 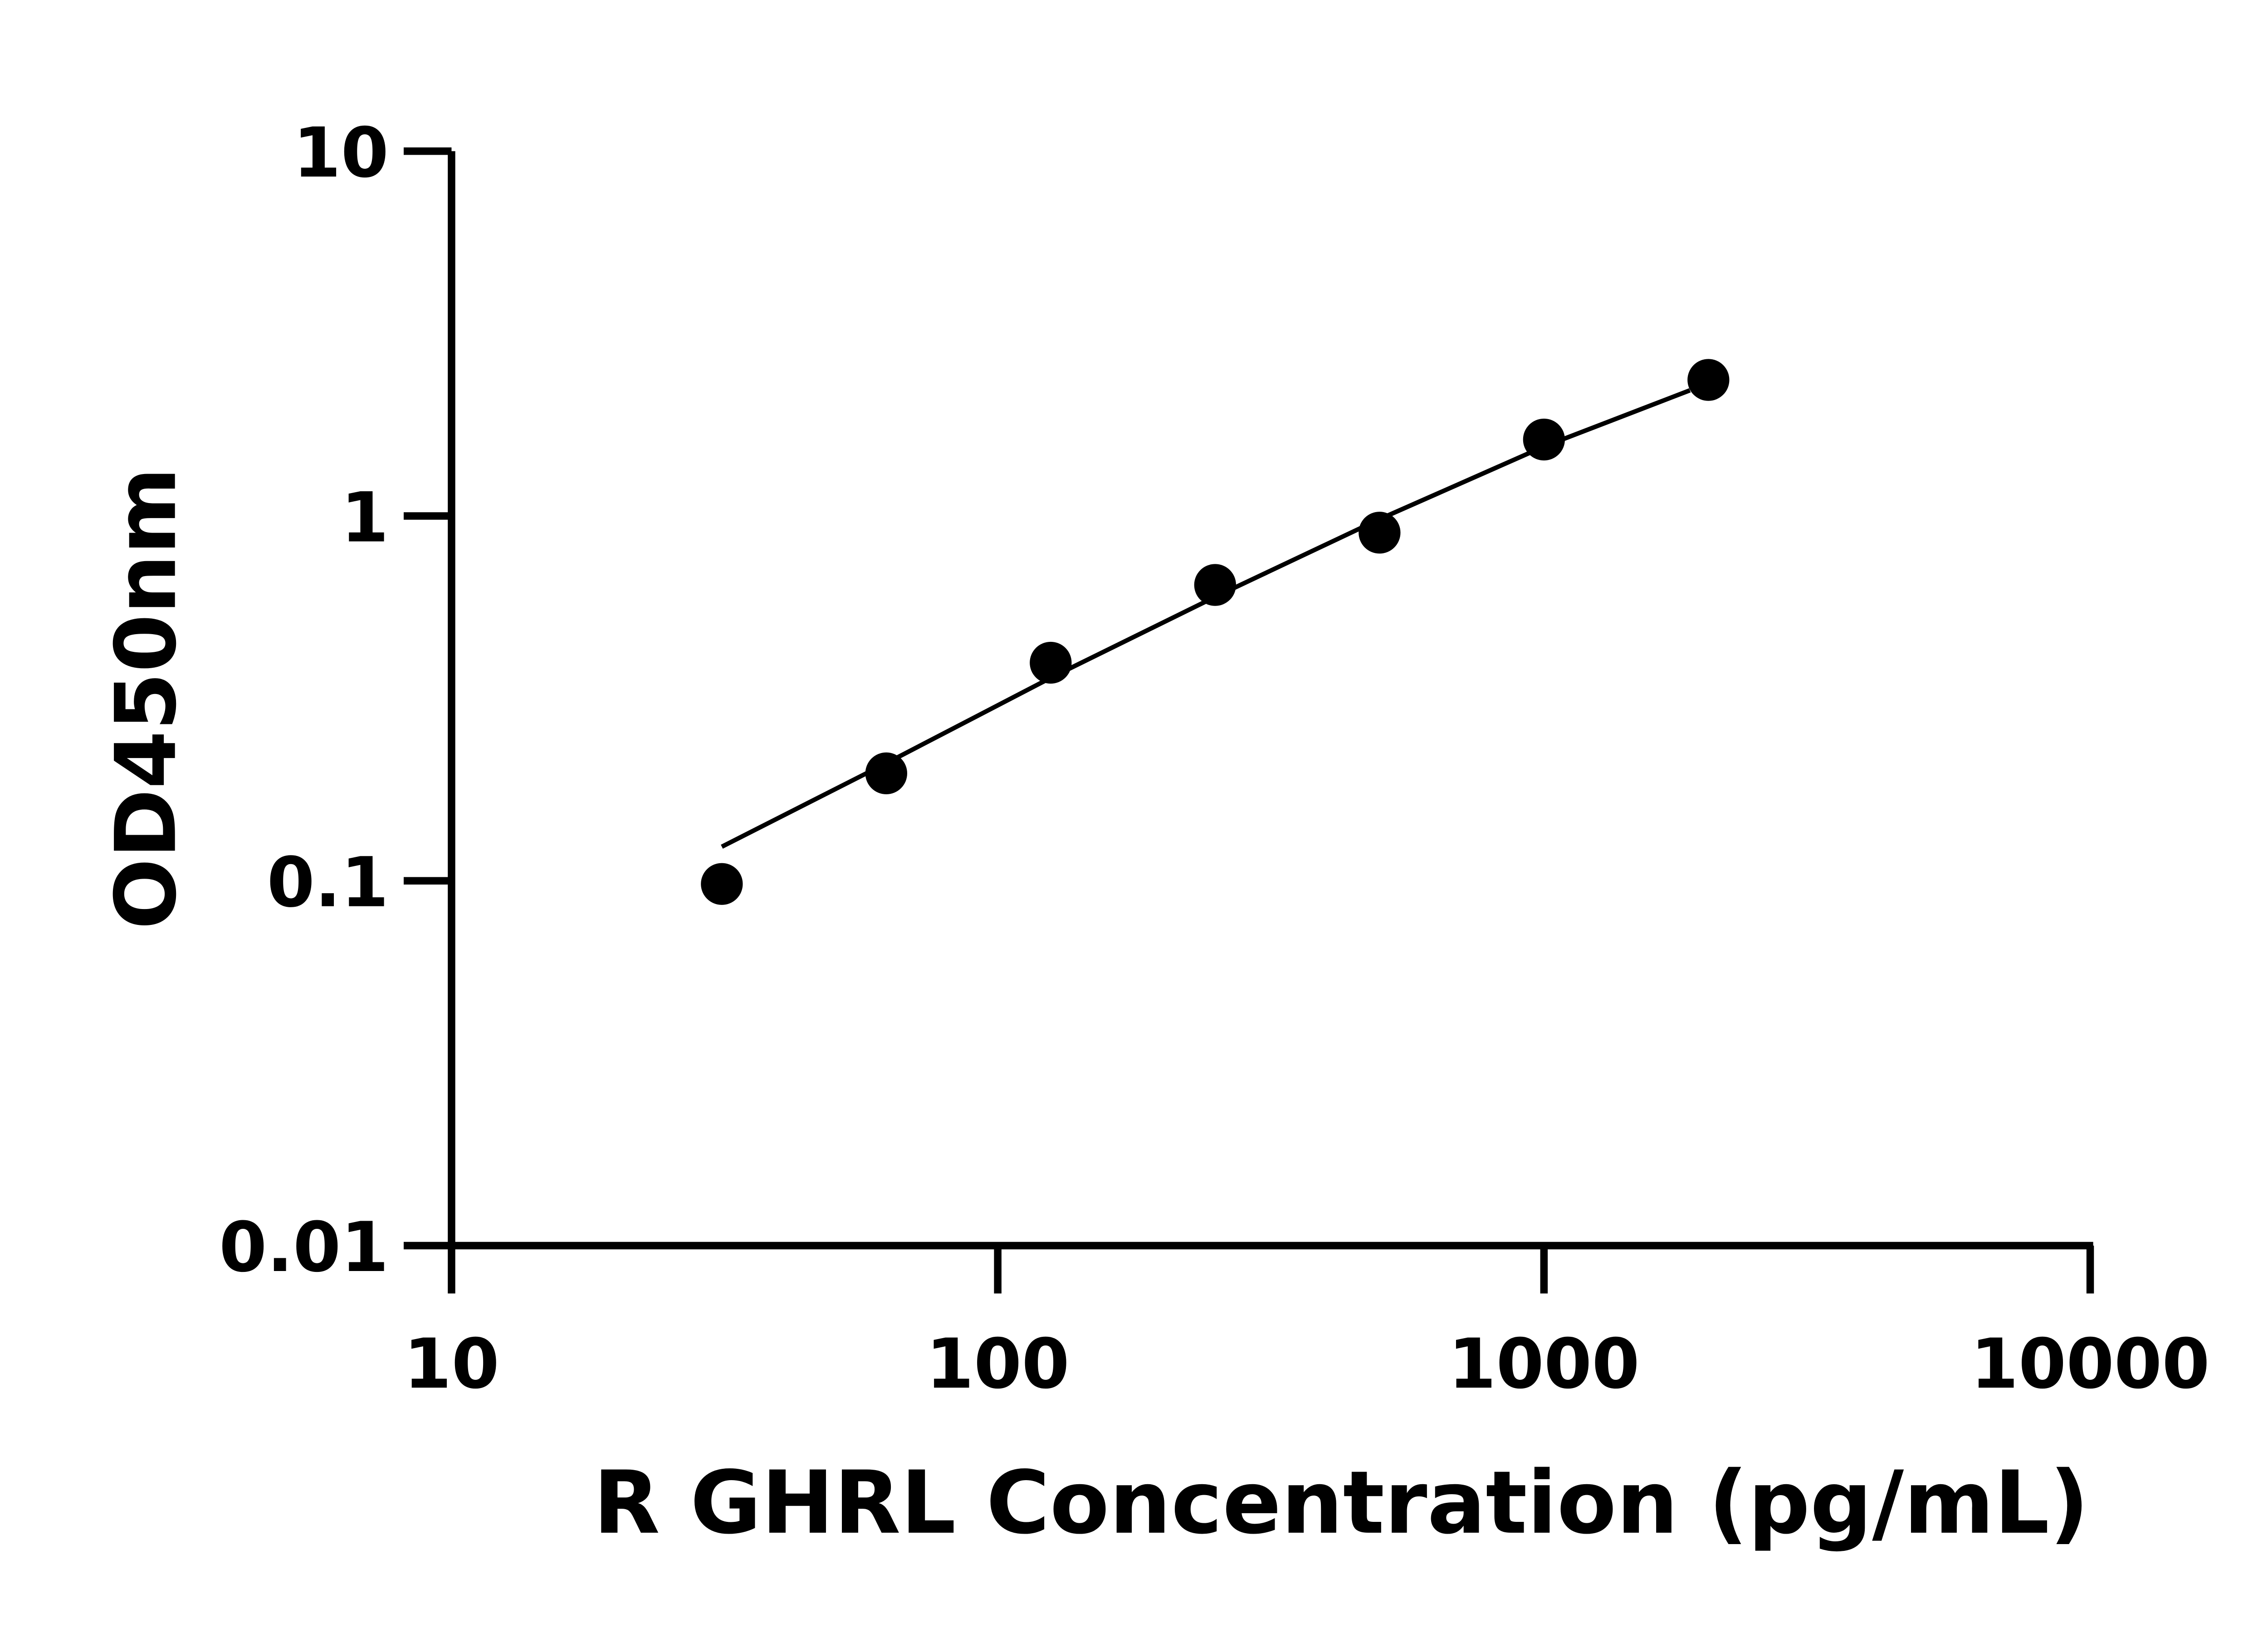 I want to click on y-tick-label: 0.01, so click(x=304, y=1247).